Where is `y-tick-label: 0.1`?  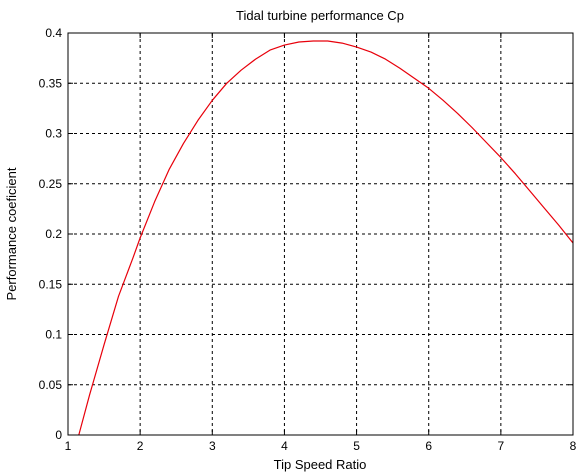 y-tick-label: 0.1 is located at coordinates (53, 335).